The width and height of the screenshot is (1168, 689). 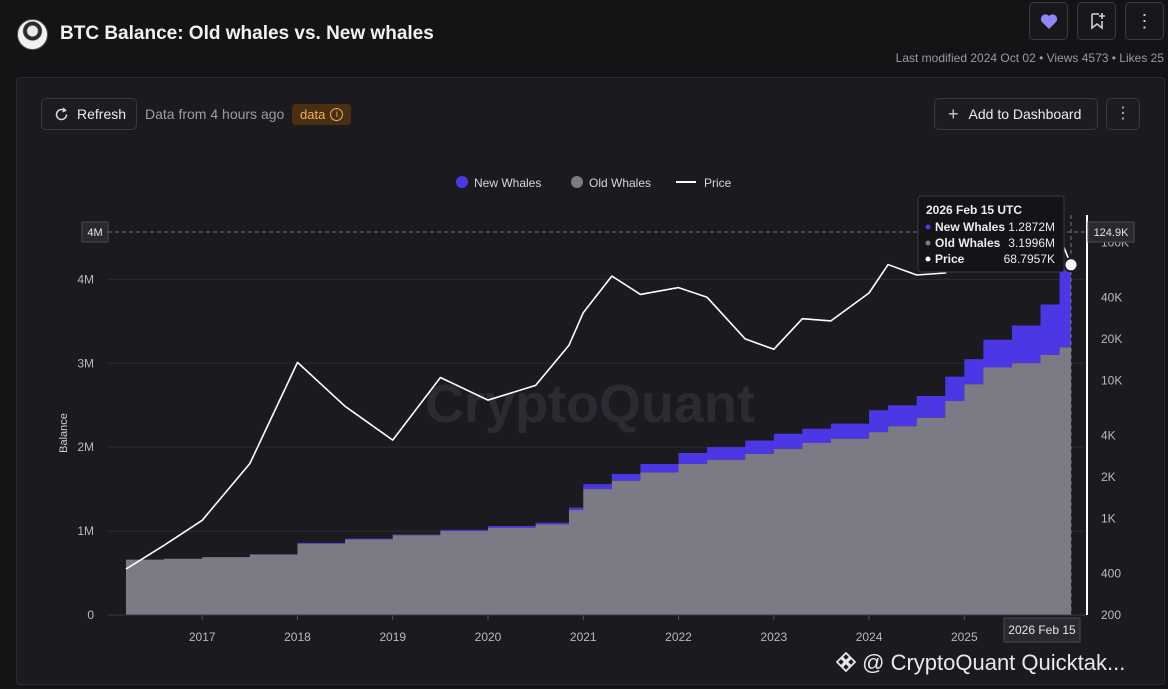 What do you see at coordinates (1108, 477) in the screenshot?
I see `y2-tick-label: 2K` at bounding box center [1108, 477].